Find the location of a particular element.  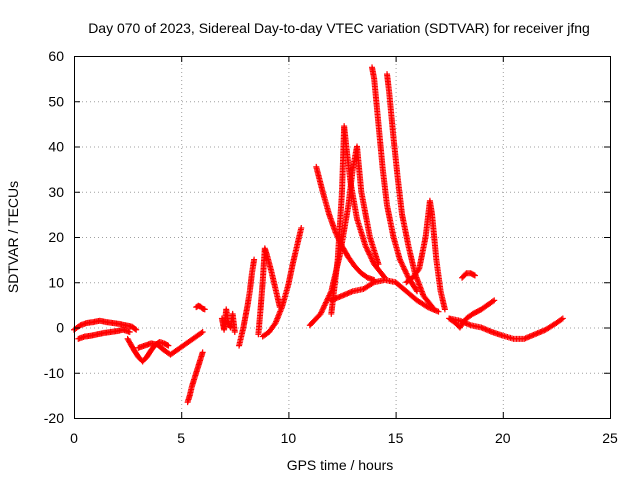

series-spike-14-6h is located at coordinates (411, 192).